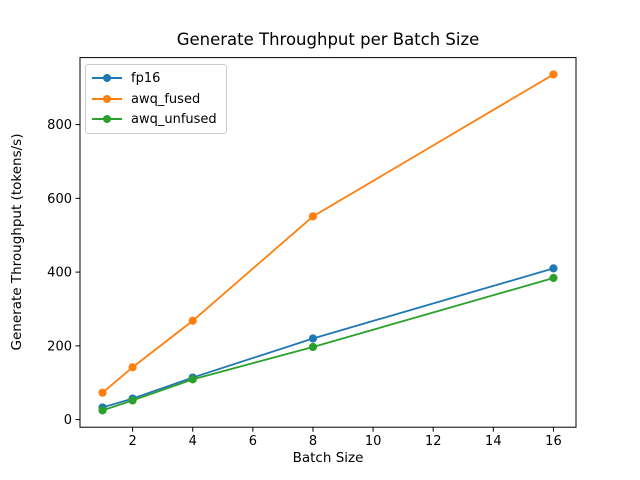  Describe the element at coordinates (313, 441) in the screenshot. I see `x-tick-label: 8` at that location.